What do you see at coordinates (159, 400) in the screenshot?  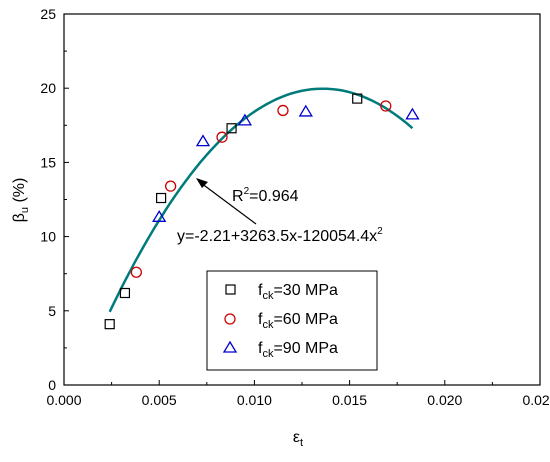 I see `x-tick-label: 0.005` at bounding box center [159, 400].